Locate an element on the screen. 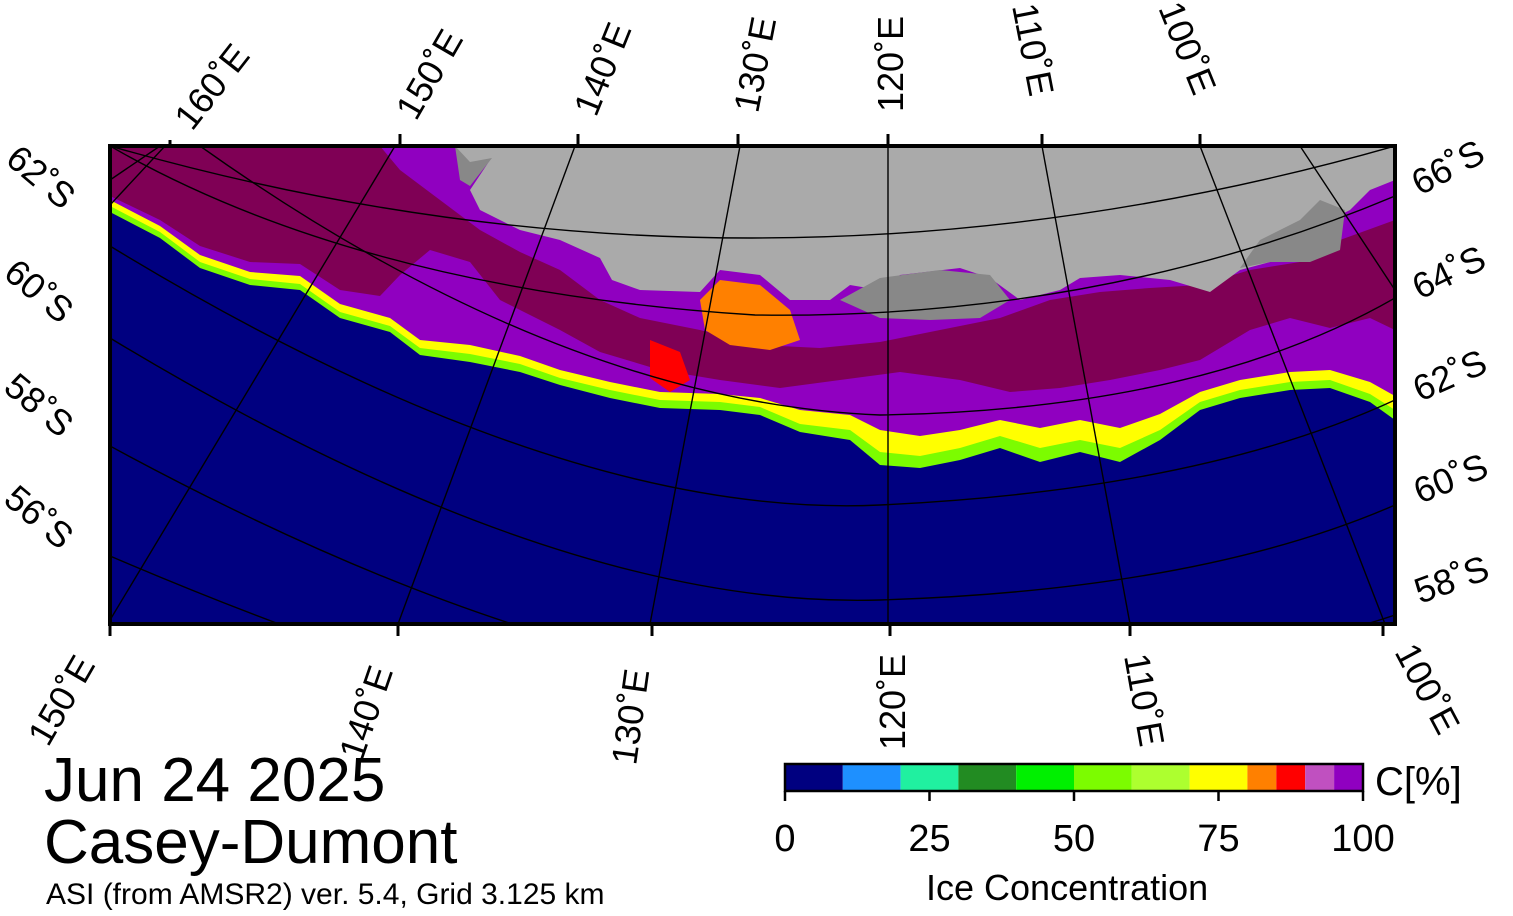 This screenshot has width=1513, height=916. right-lat-label: 66˚S is located at coordinates (1448, 167).